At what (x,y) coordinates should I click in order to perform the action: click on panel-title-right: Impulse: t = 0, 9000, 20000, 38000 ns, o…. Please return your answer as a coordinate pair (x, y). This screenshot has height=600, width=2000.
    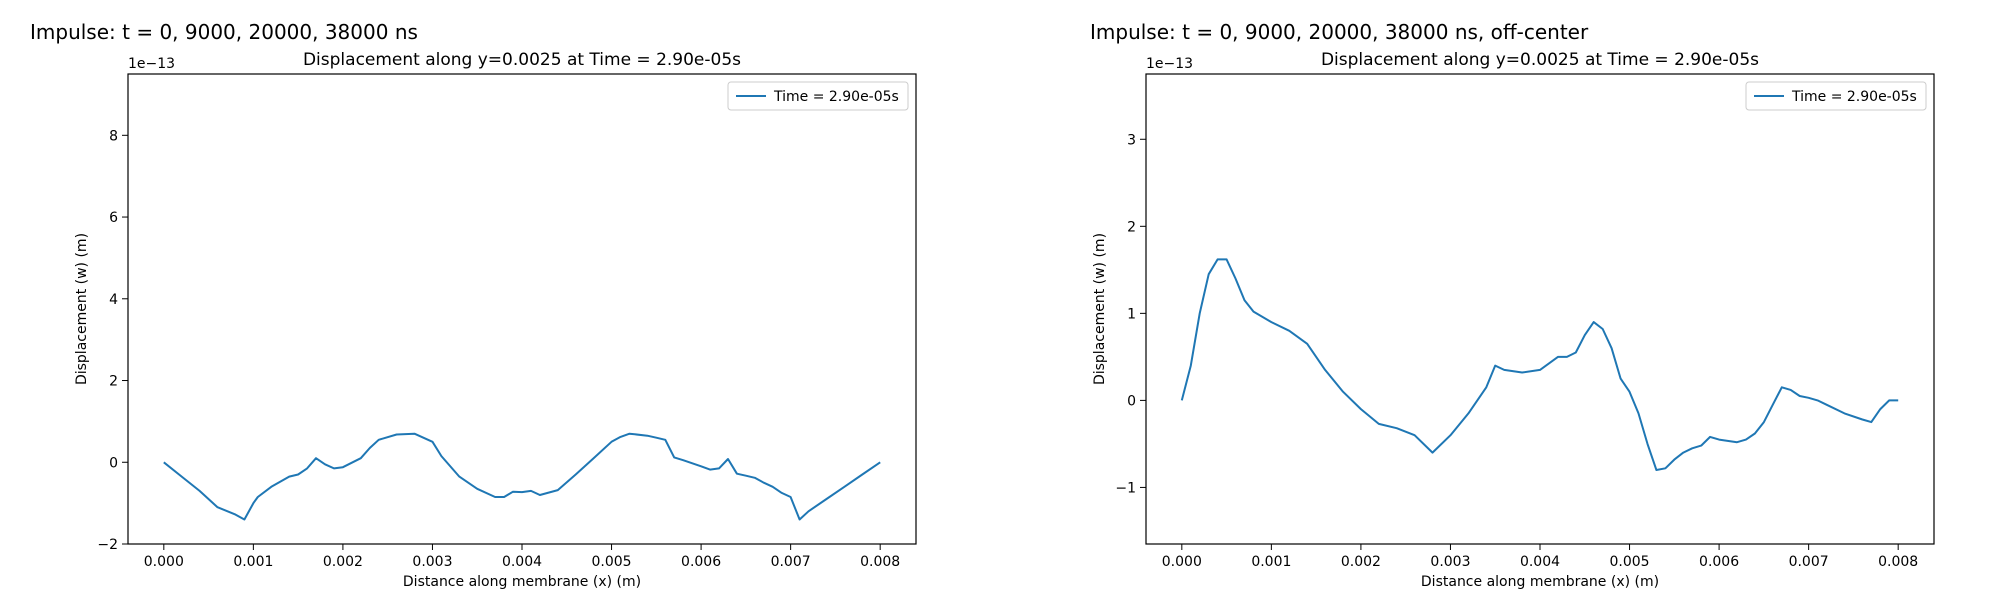
    Looking at the image, I should click on (1339, 32).